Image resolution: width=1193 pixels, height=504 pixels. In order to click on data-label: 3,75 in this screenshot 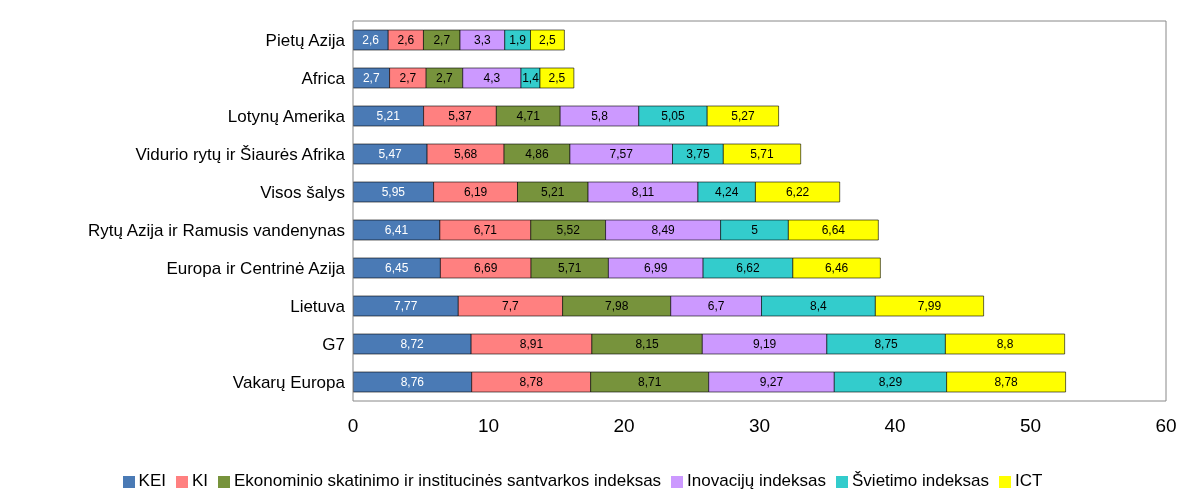, I will do `click(698, 154)`.